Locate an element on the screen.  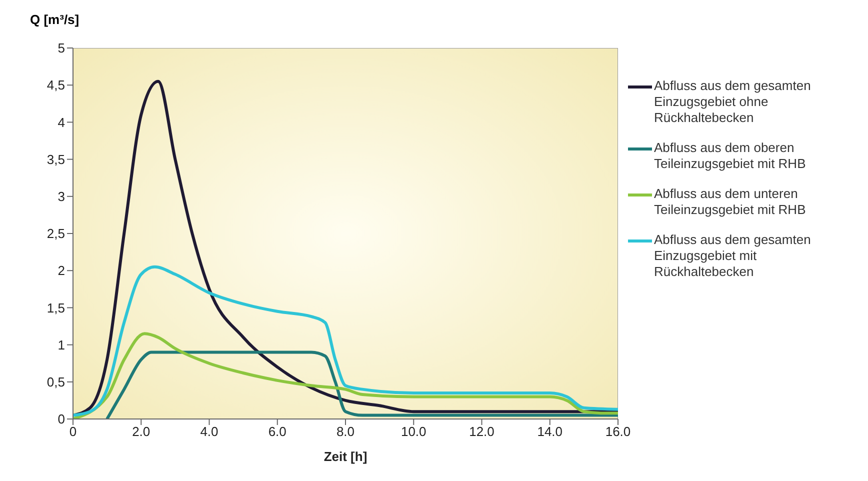
x-tick-label: 14.0 is located at coordinates (550, 432).